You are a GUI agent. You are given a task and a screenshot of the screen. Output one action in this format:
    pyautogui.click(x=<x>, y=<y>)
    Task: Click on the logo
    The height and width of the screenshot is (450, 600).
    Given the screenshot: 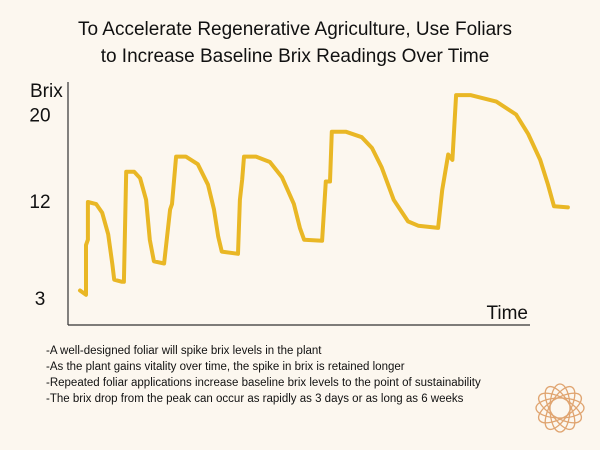 What is the action you would take?
    pyautogui.click(x=560, y=408)
    